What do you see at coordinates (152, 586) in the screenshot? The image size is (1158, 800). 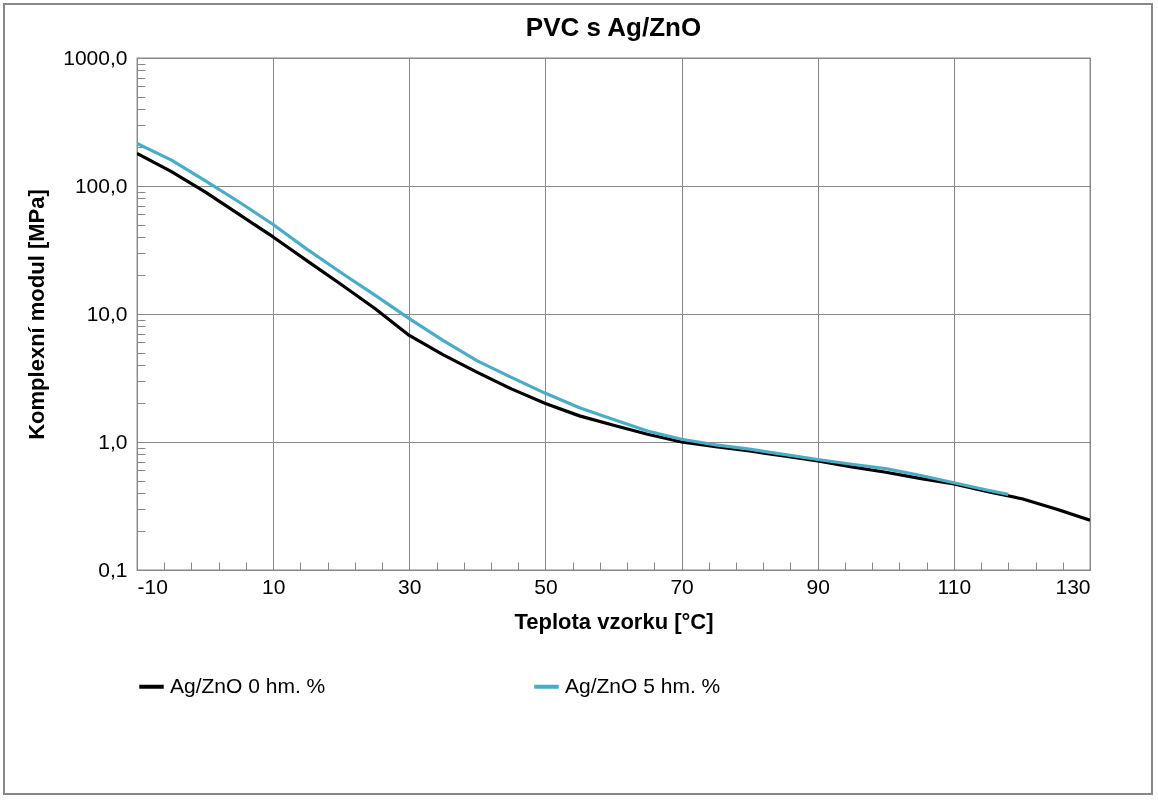 I see `x-tick-label: -10` at bounding box center [152, 586].